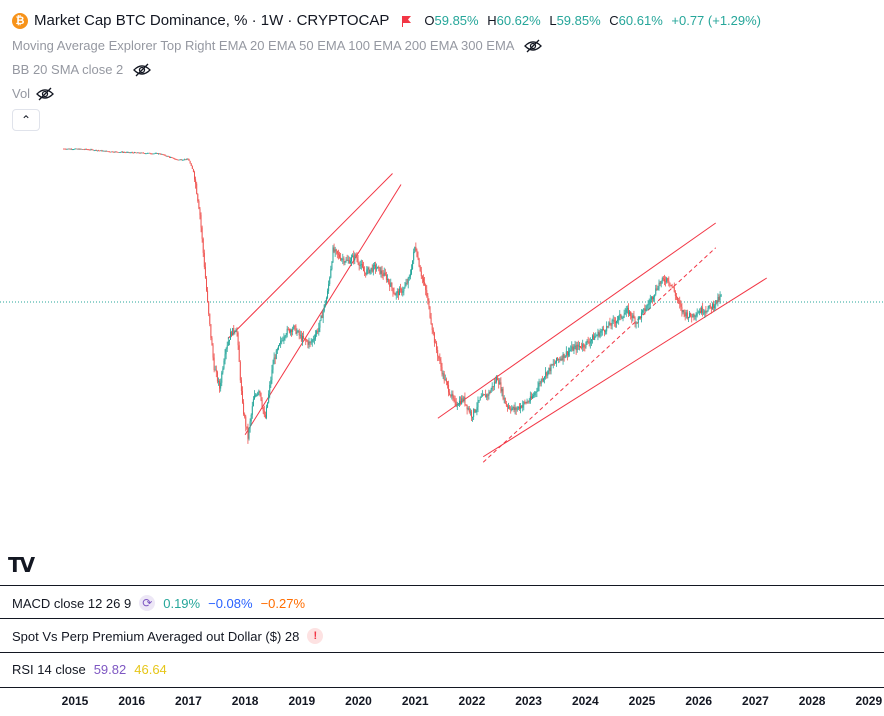  I want to click on x-tick-label: 2026, so click(698, 701).